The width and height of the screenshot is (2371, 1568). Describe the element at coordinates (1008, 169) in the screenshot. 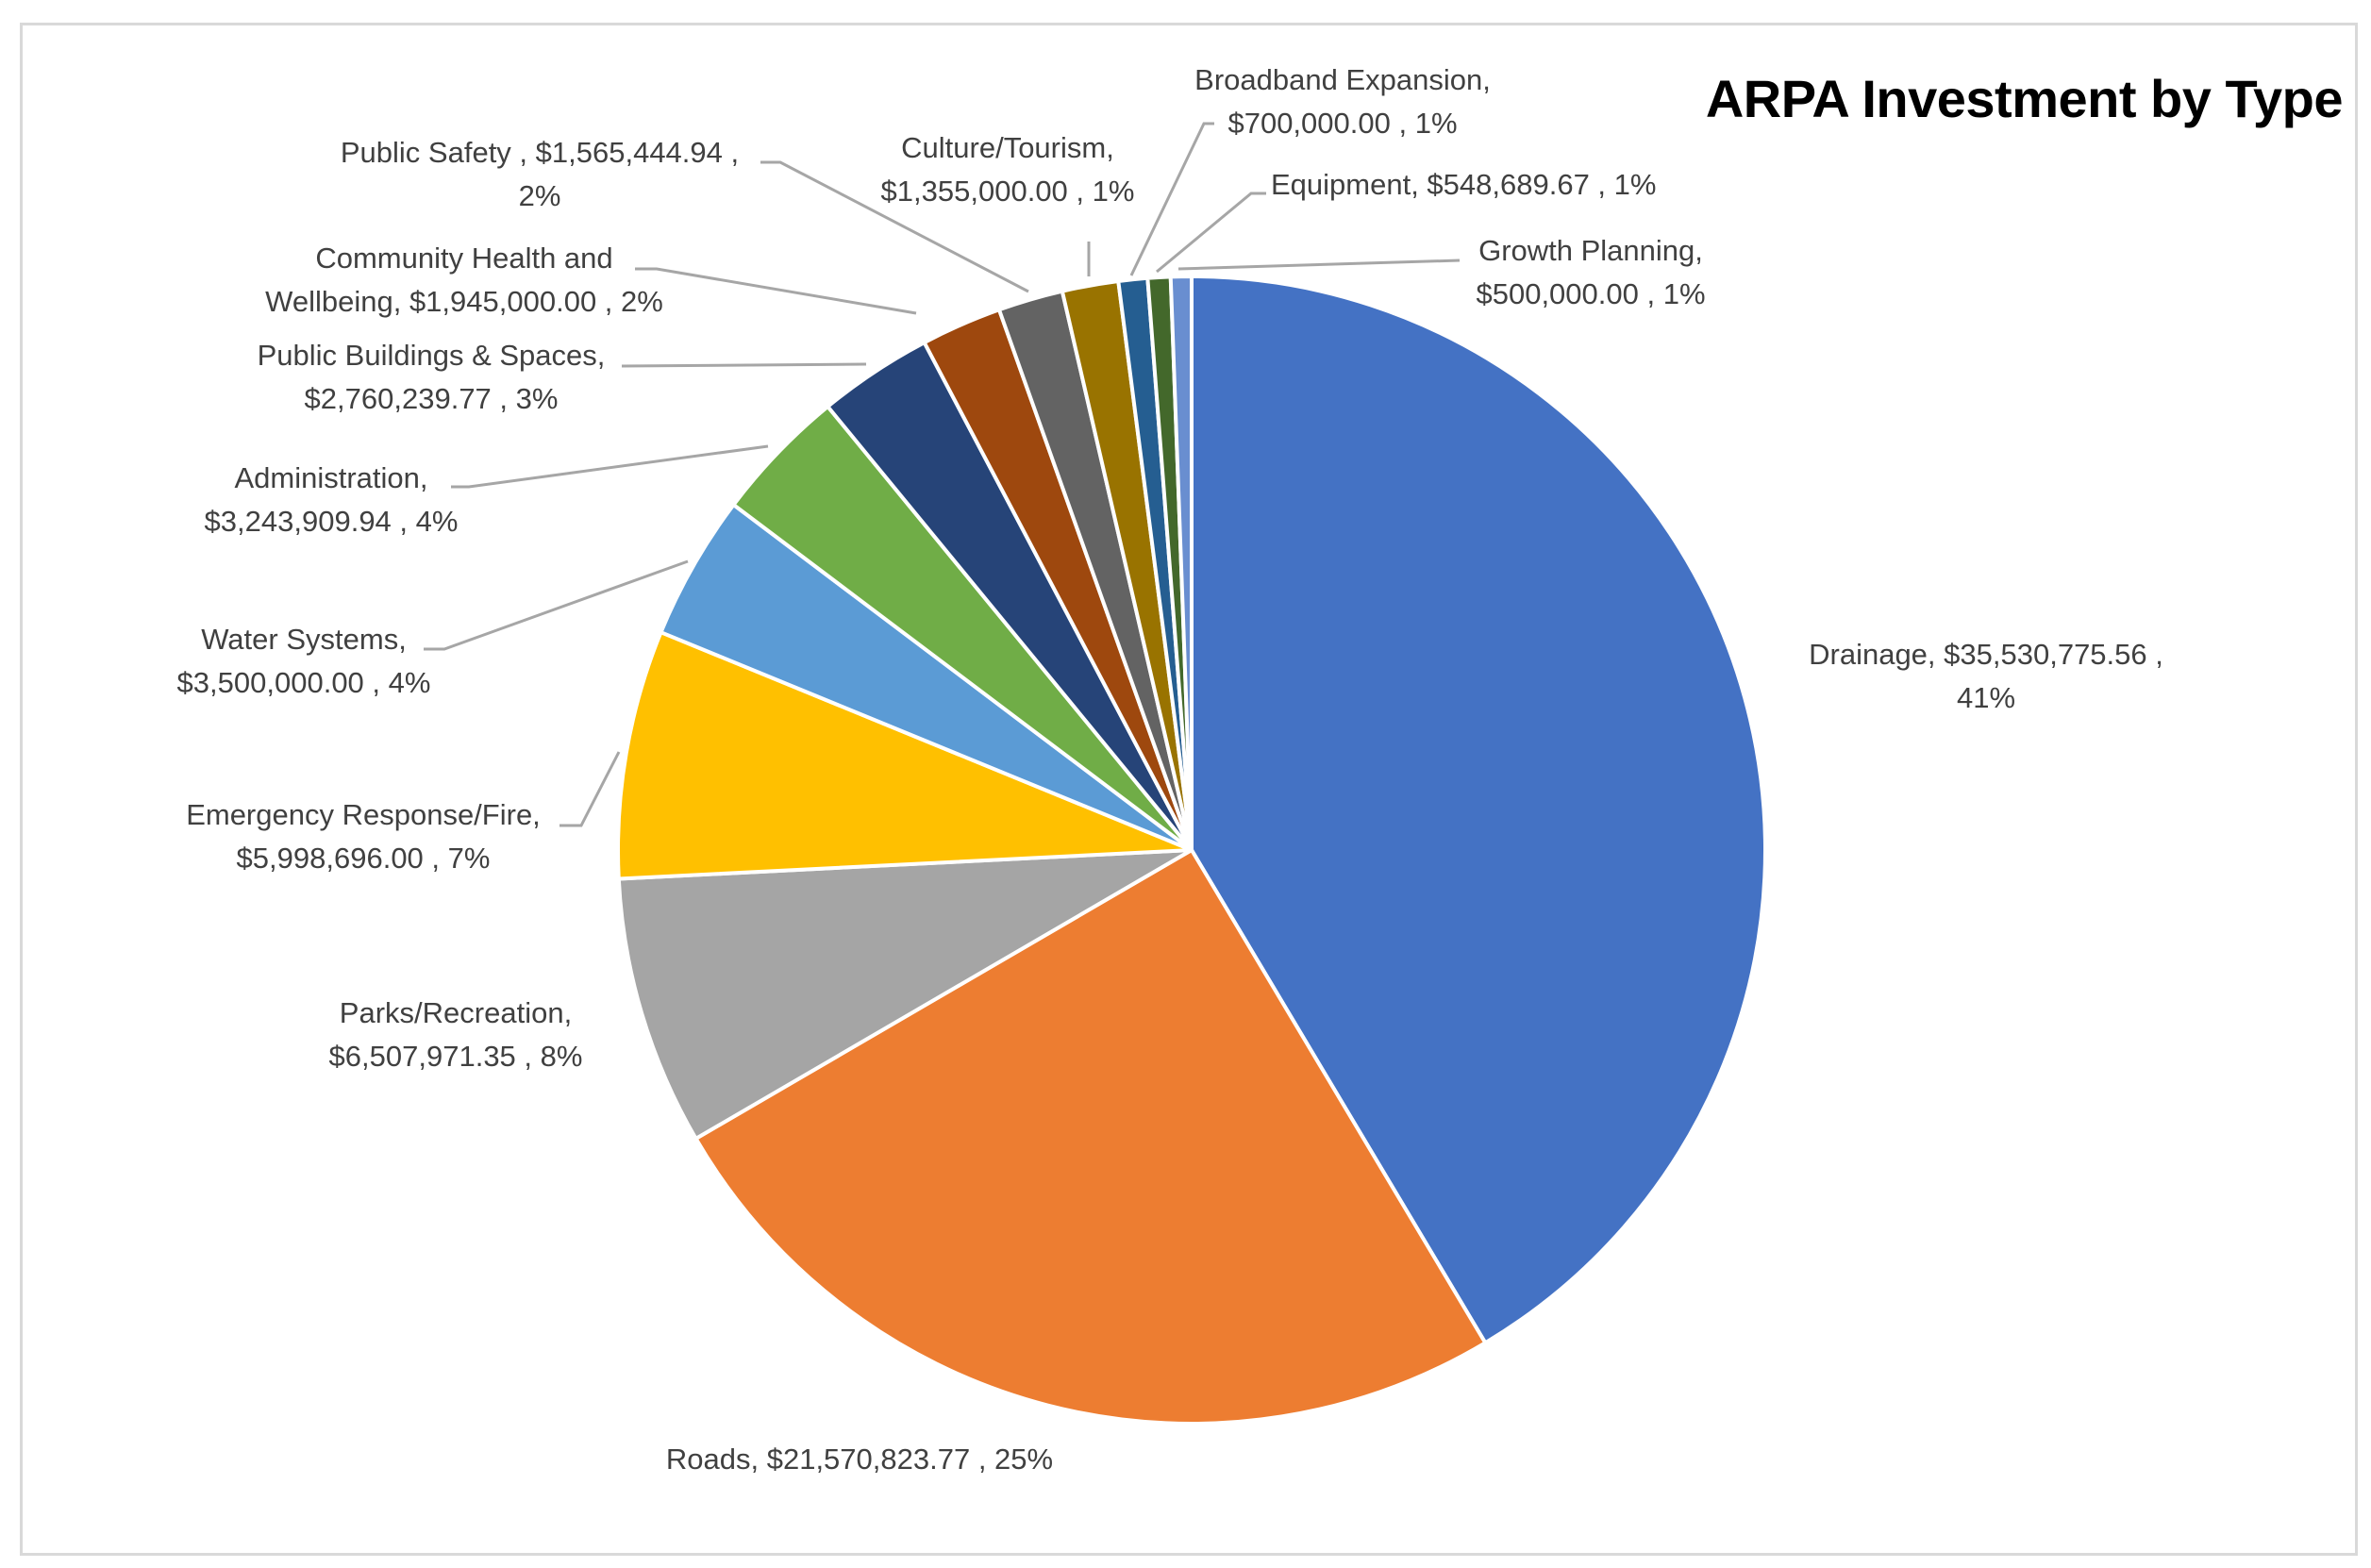

I see `data-label: Culture/Tourism, $1,355,000.00 , 1%` at that location.